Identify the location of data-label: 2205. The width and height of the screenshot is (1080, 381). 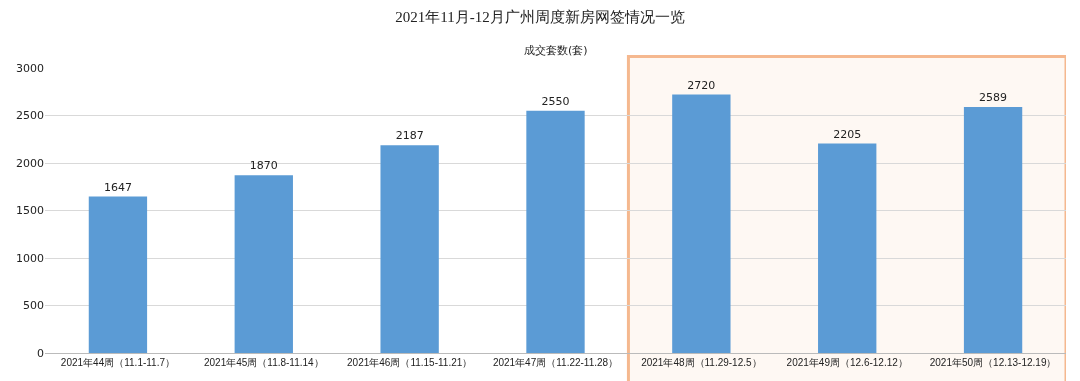
(847, 134).